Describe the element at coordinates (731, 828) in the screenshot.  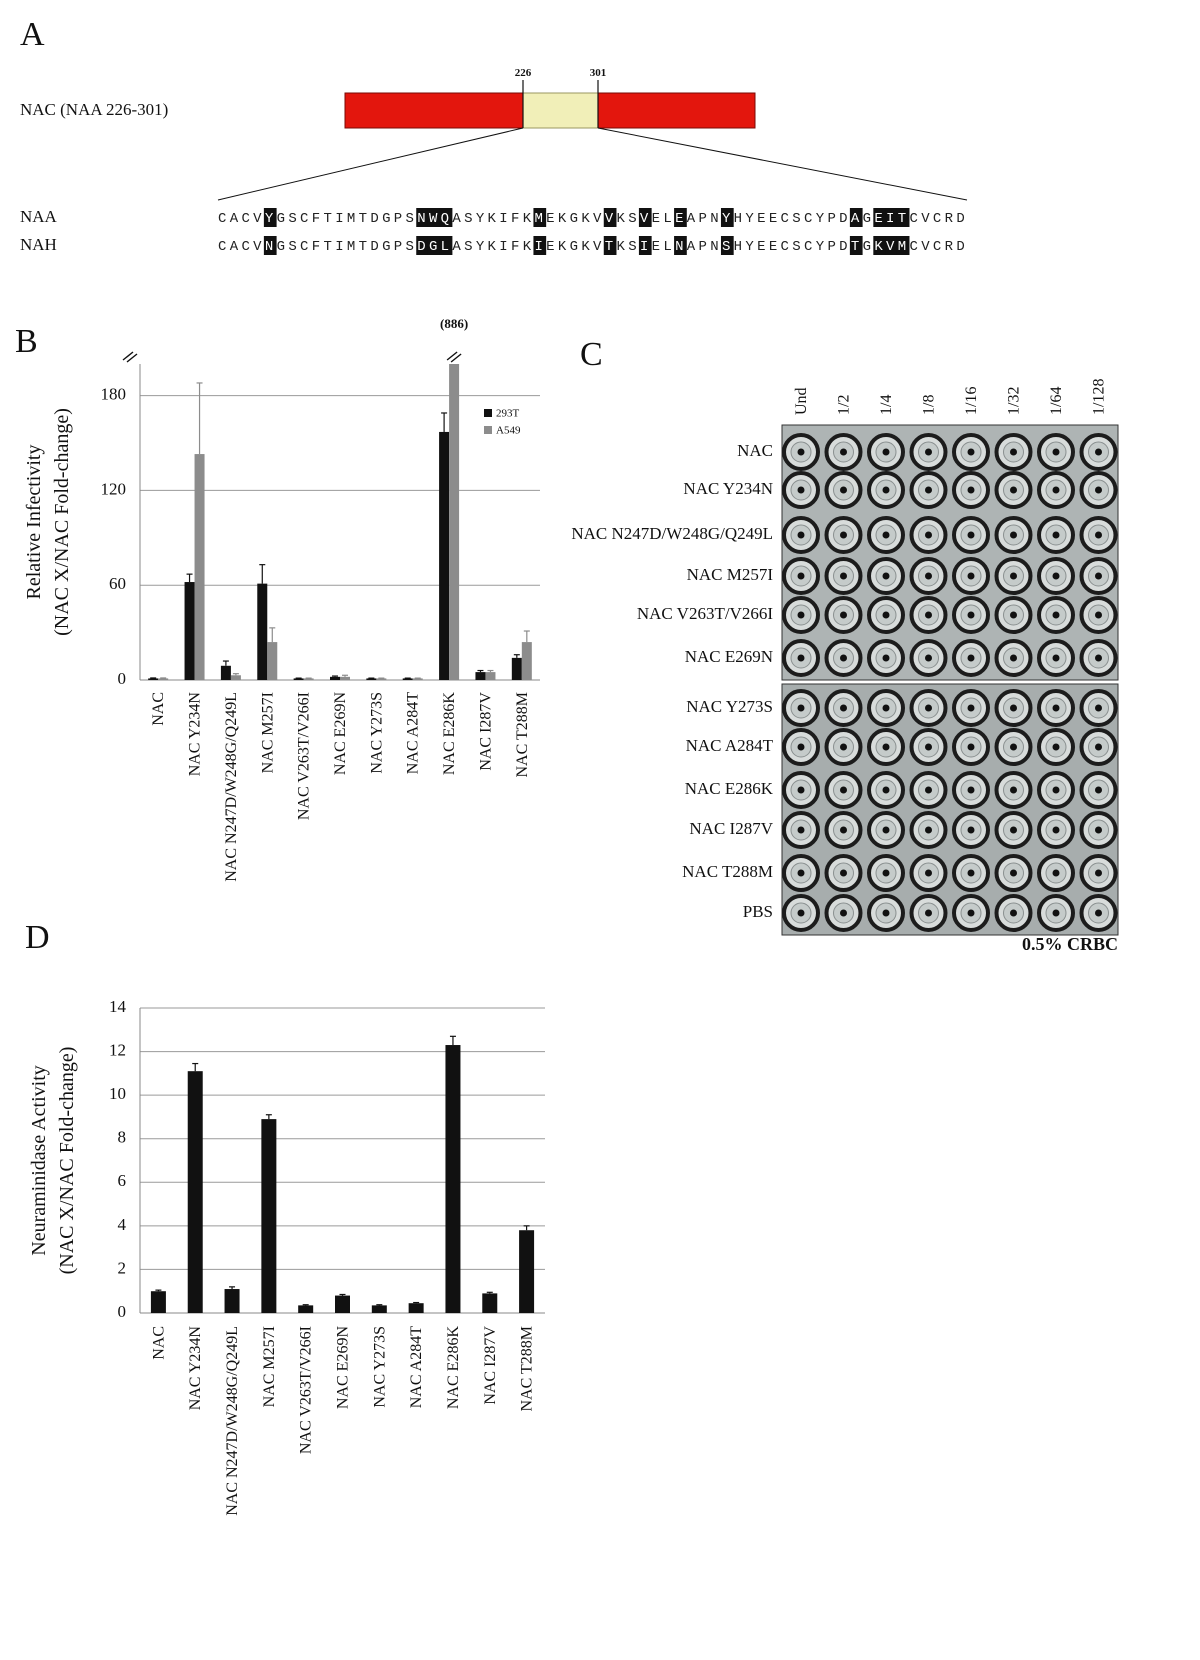
I see `sample-label: NAC I287V` at that location.